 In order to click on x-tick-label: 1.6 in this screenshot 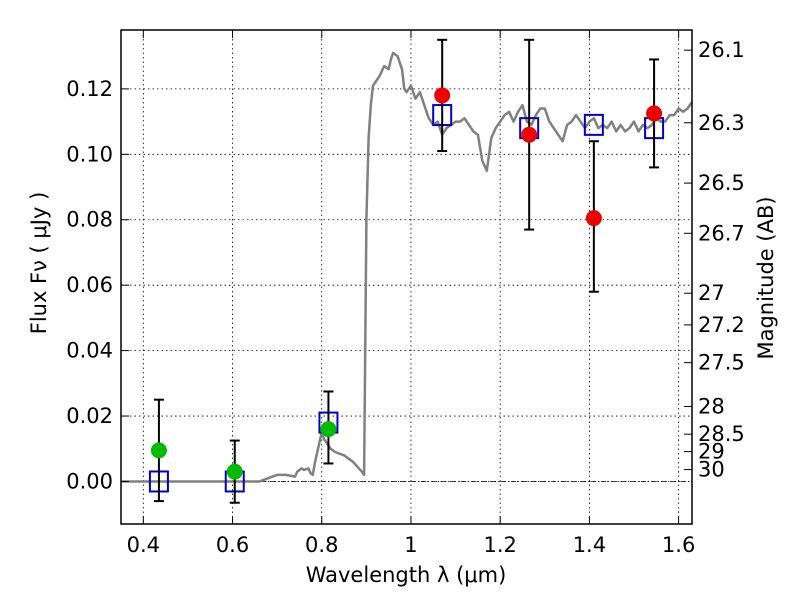, I will do `click(678, 545)`.